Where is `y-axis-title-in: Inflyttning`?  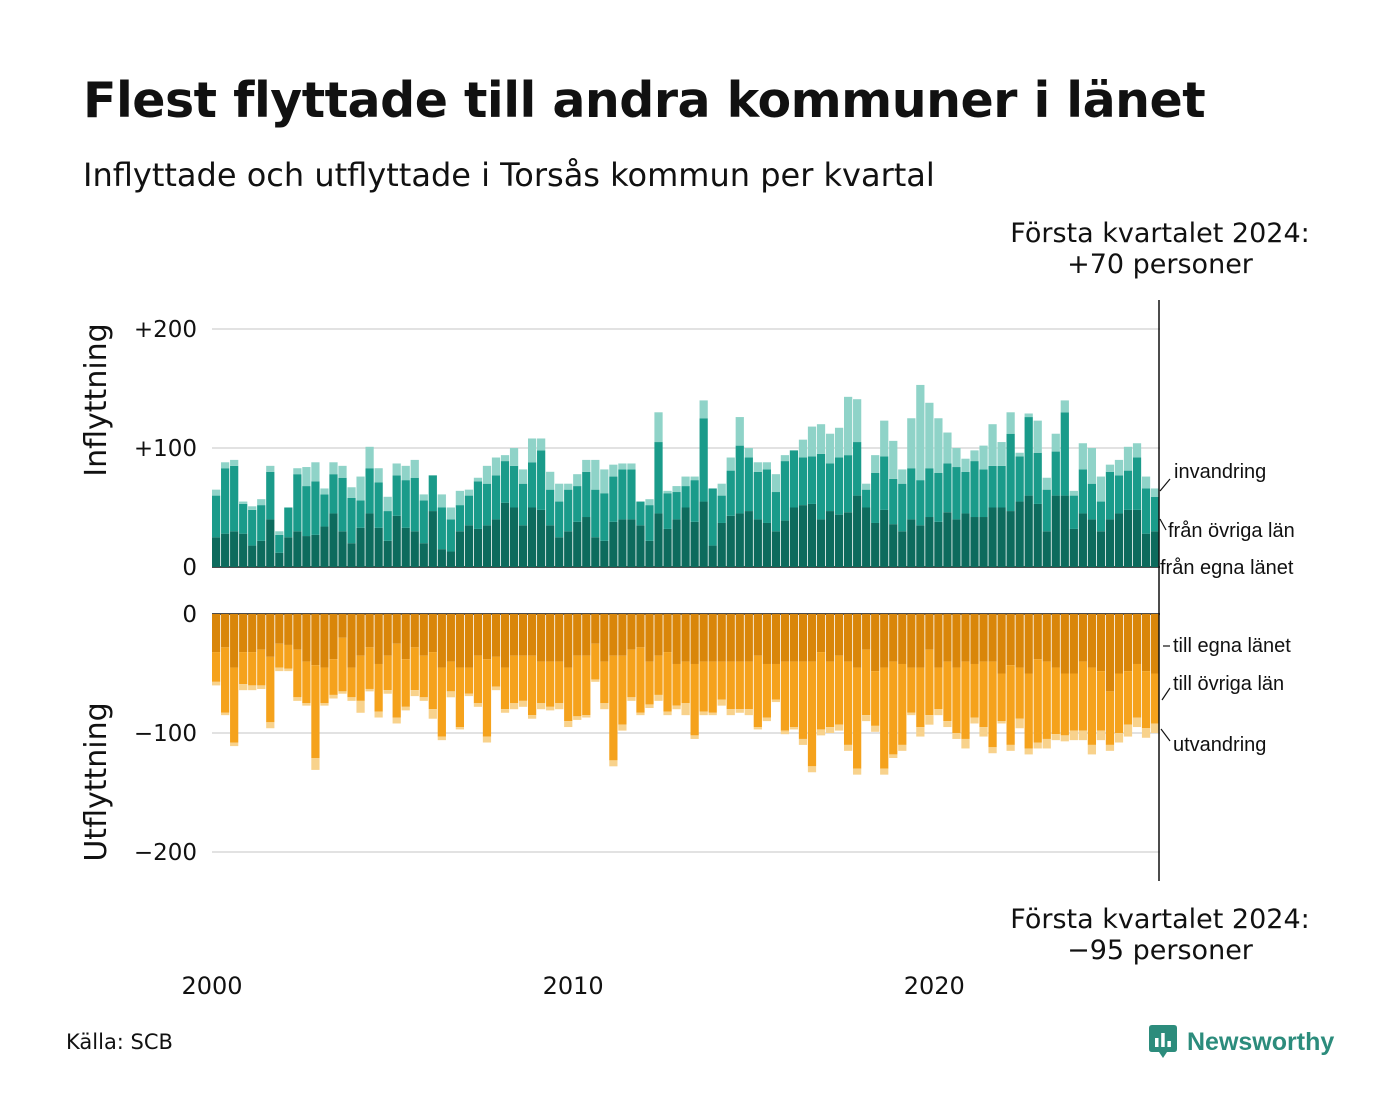 y-axis-title-in: Inflyttning is located at coordinates (96, 399).